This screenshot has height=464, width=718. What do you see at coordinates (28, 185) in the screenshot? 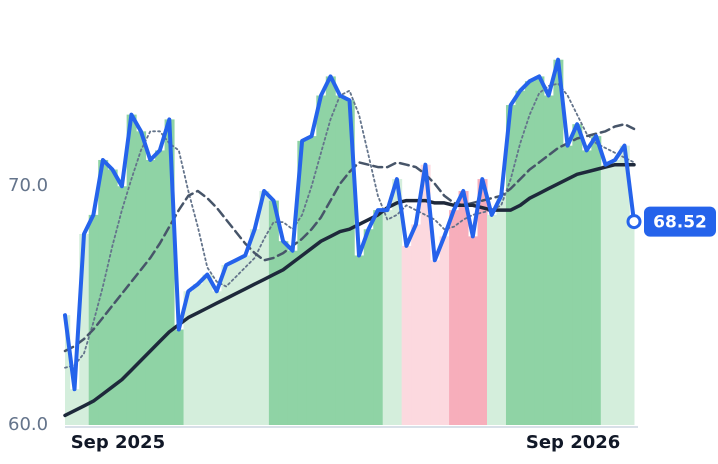
I see `y-tick-label: 70.0` at bounding box center [28, 185].